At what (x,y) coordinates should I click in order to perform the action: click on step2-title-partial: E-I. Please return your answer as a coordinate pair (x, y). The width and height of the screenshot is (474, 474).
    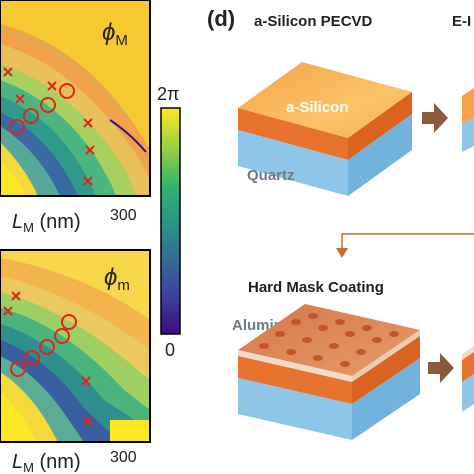
    Looking at the image, I should click on (461, 21).